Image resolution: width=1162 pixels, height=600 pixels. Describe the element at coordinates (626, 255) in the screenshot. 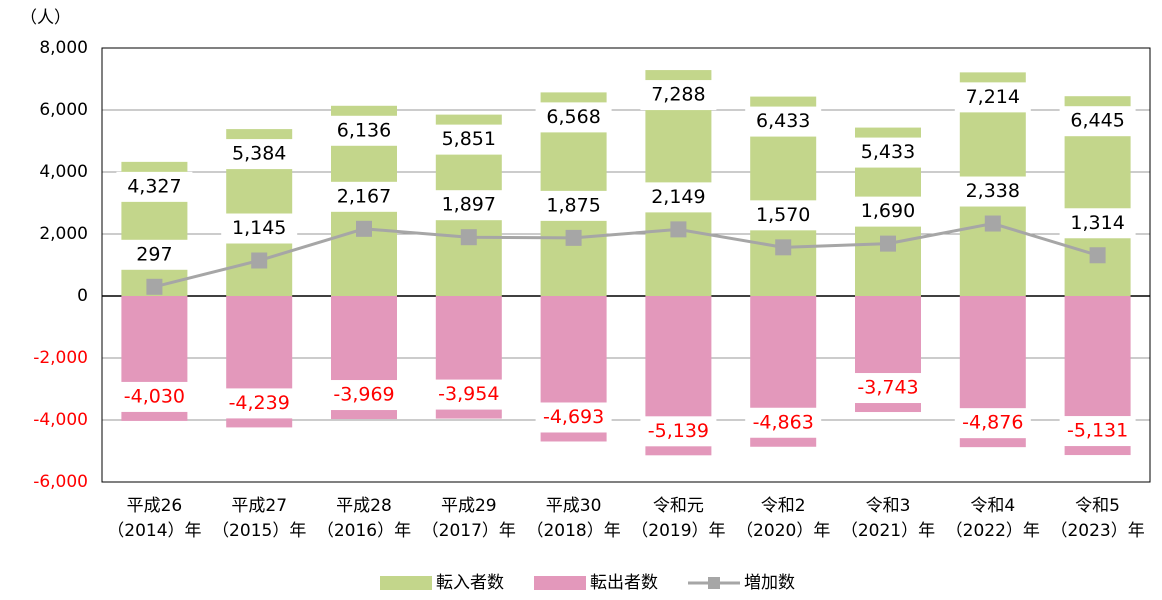

I see `line` at that location.